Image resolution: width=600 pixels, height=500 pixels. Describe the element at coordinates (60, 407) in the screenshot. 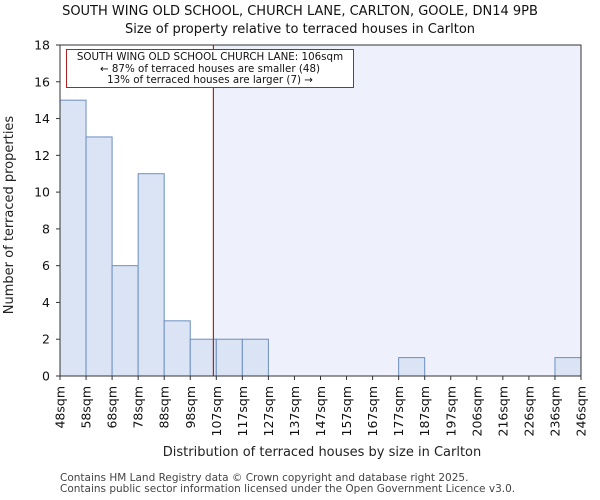

I see `x-tick-label: 48sqm` at that location.